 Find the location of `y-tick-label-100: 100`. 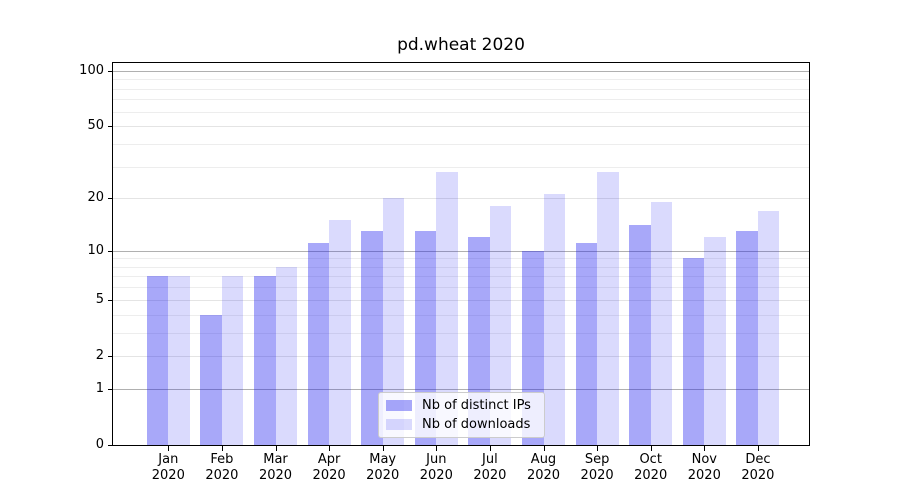

y-tick-label-100: 100 is located at coordinates (91, 70).